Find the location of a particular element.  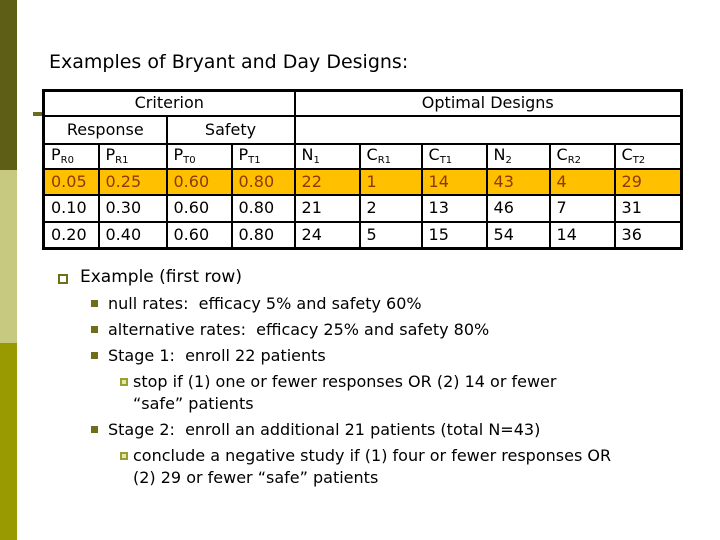

sidebar-accent-dark is located at coordinates (8, 85).